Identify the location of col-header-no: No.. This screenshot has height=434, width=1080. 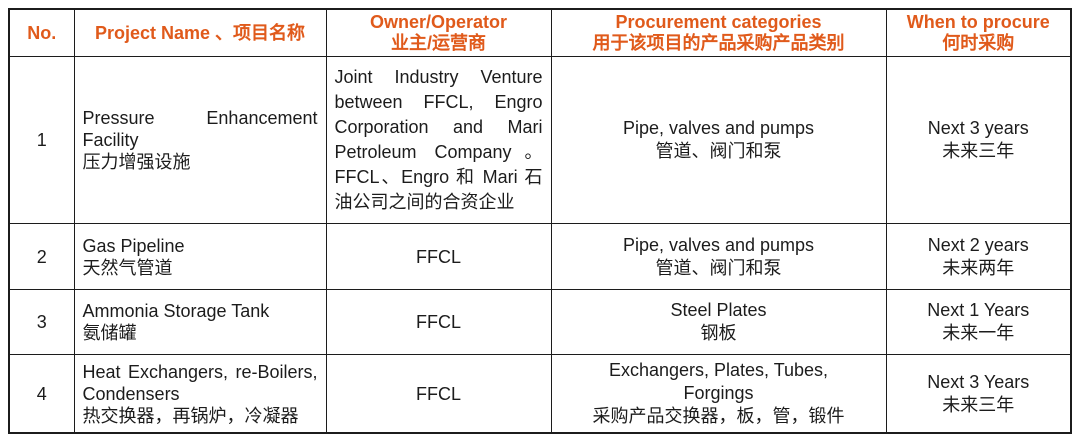
(41, 32).